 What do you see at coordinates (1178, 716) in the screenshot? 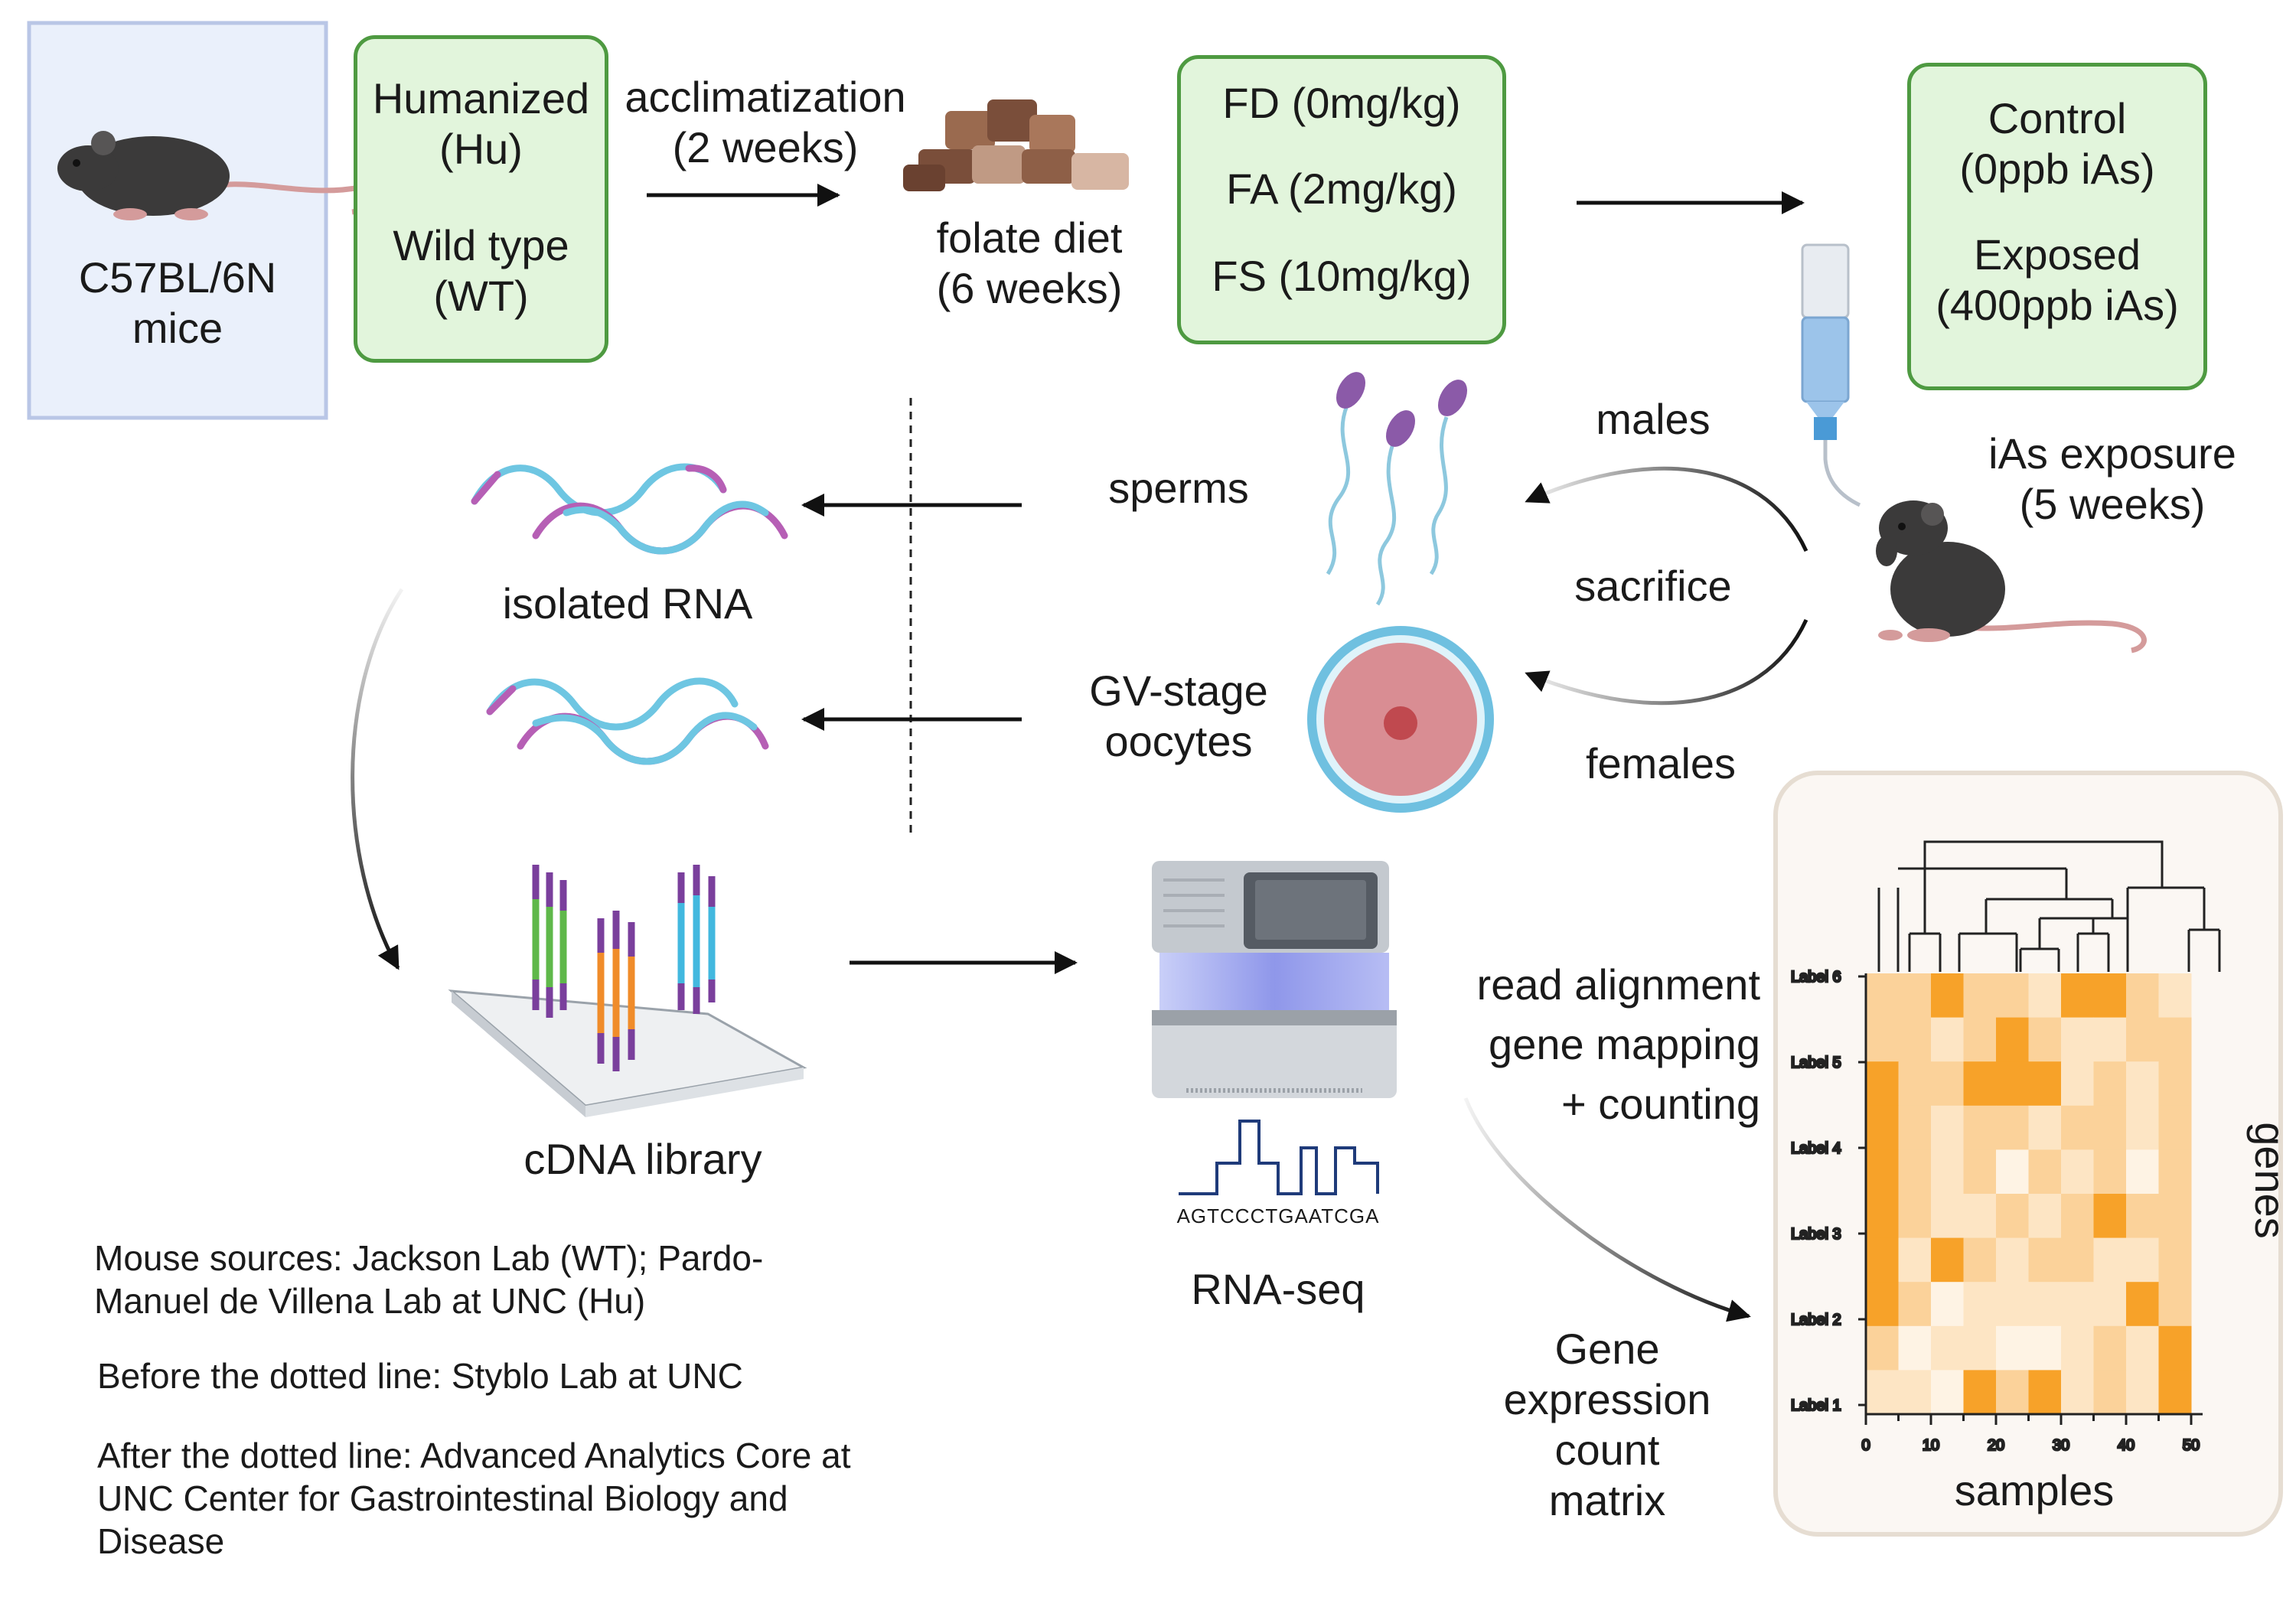
I see `oocytes-label: GV-stage oocytes` at bounding box center [1178, 716].